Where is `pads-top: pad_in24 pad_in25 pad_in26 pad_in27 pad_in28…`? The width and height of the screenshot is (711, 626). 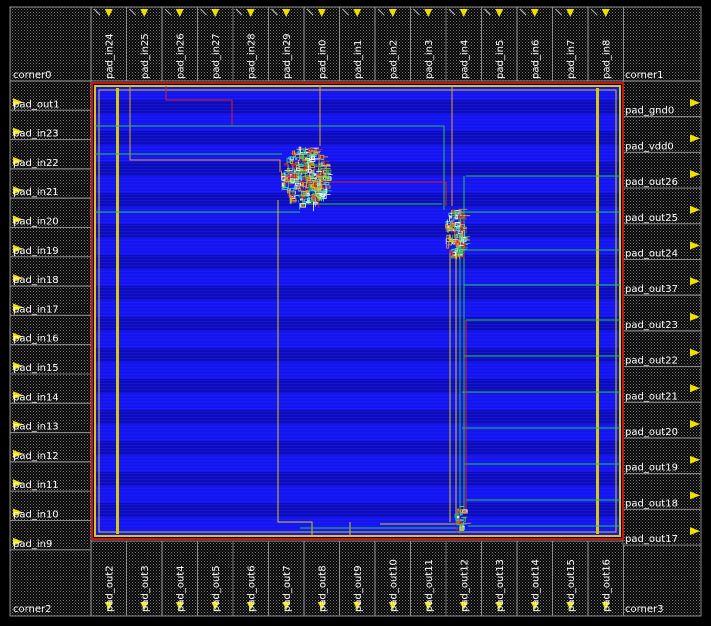 pads-top: pad_in24 pad_in25 pad_in26 pad_in27 pad_in28… is located at coordinates (357, 44).